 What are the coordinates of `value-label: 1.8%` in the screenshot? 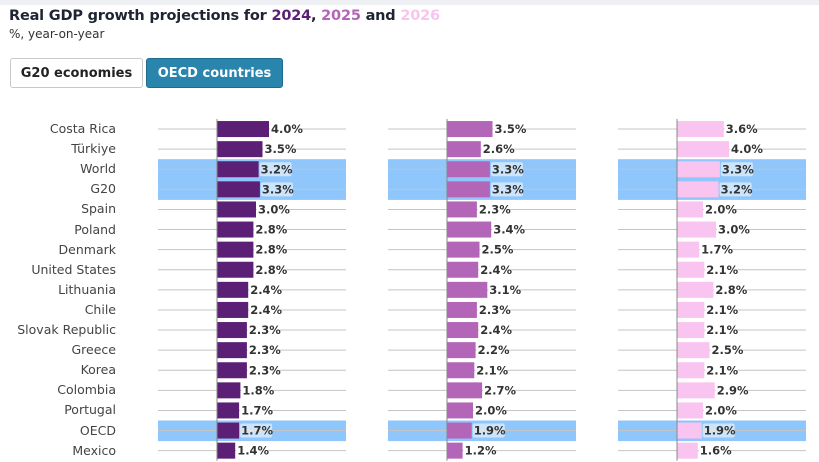 It's located at (258, 390).